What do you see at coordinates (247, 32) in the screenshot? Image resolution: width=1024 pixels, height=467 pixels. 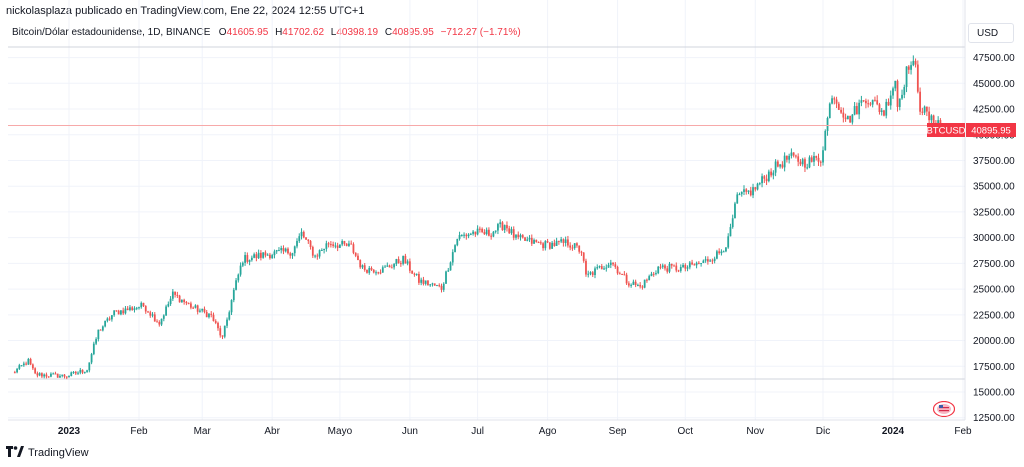 I see `open-value: 41605.95` at bounding box center [247, 32].